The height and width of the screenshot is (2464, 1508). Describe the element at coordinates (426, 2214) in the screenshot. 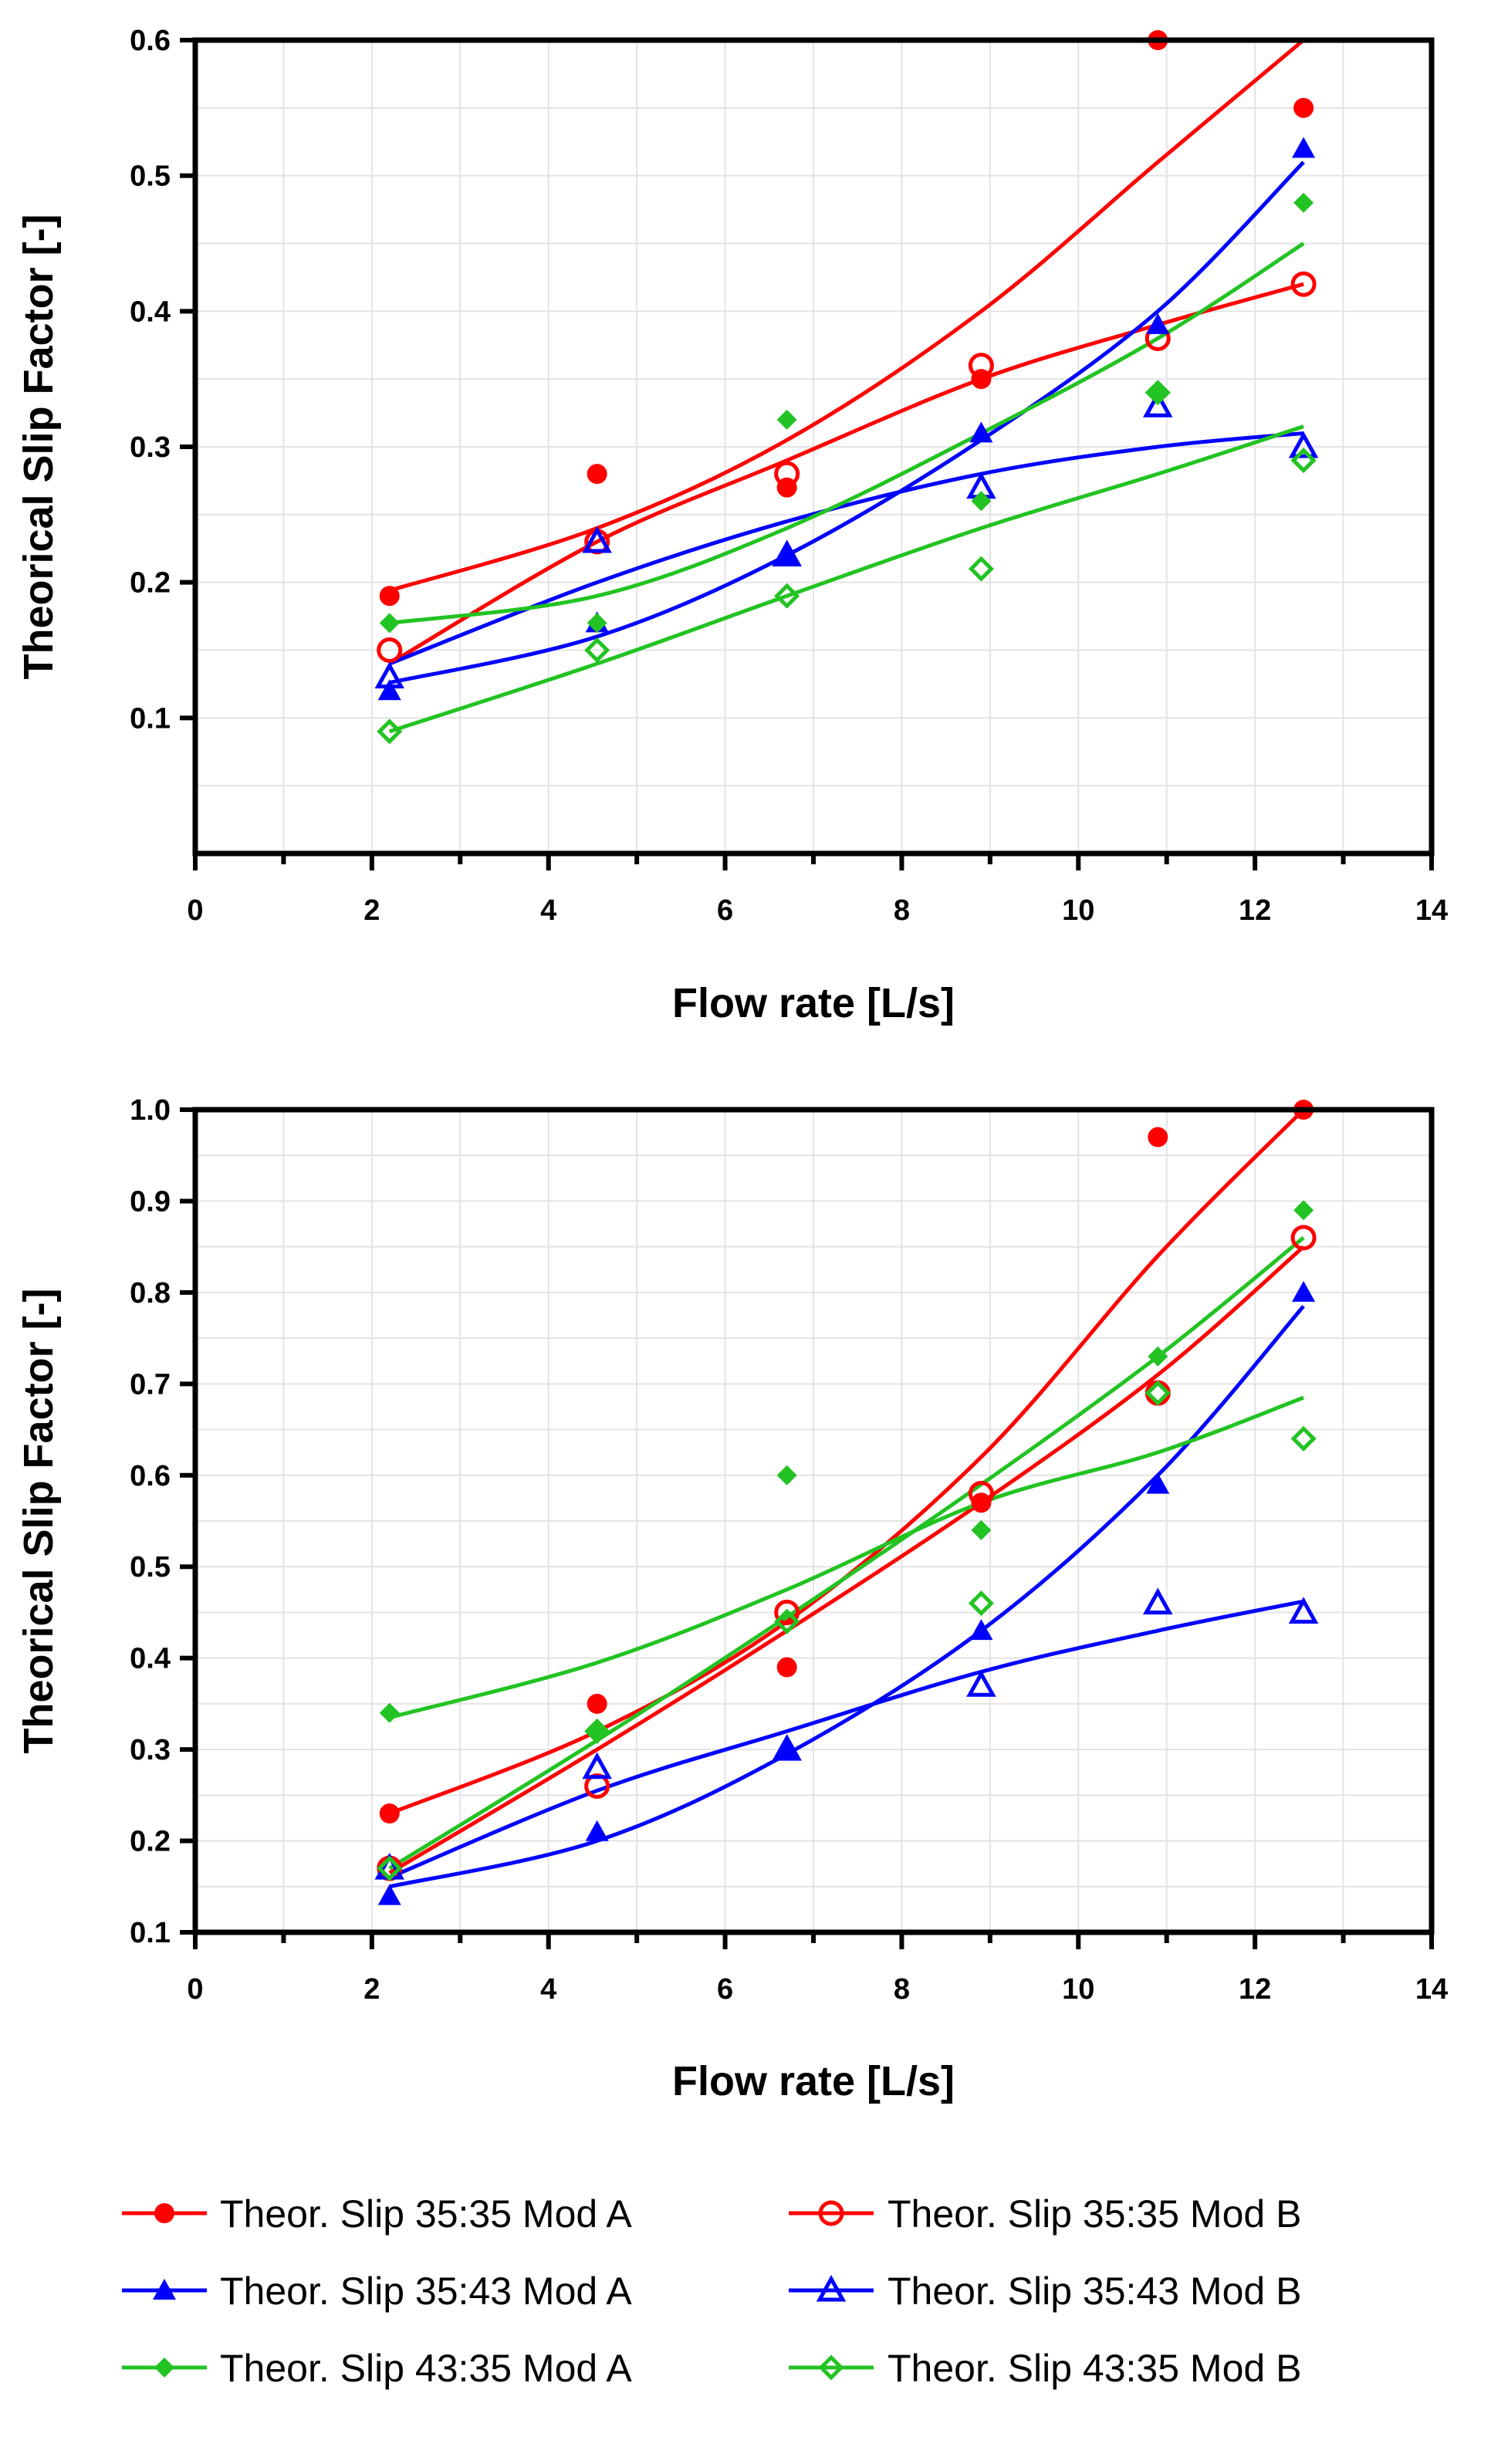

I see `legend-label: Theor. Slip 35:35 Mod A` at that location.